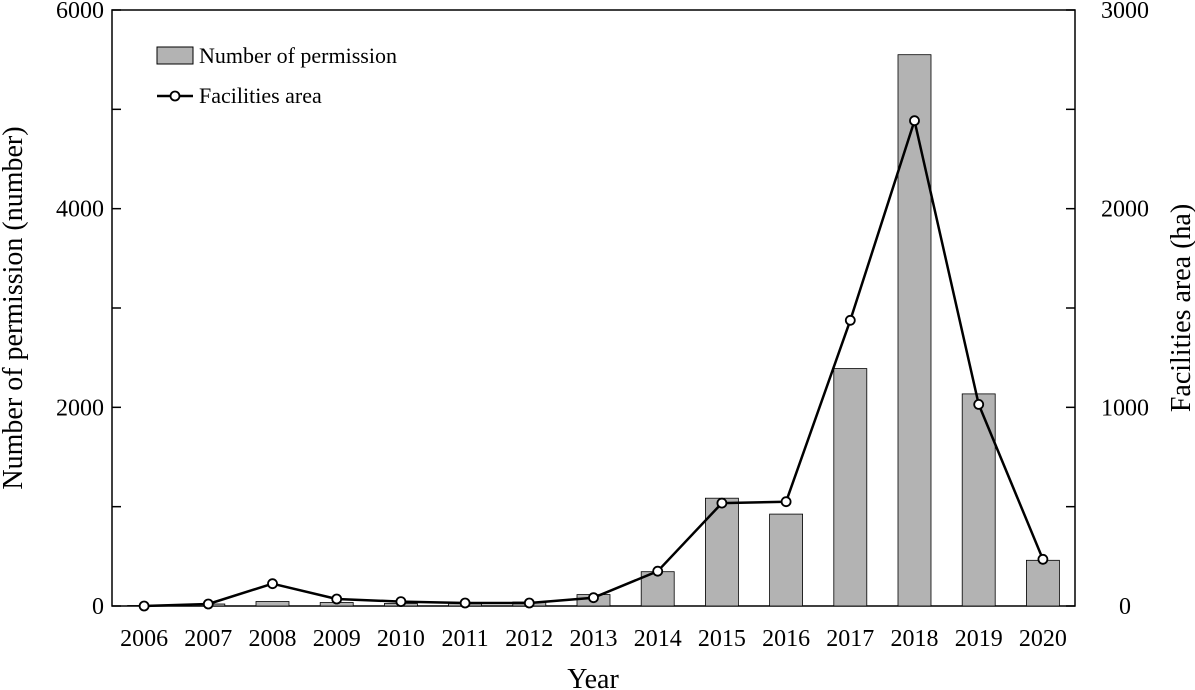  I want to click on right-axis: 0 1000 2000 3000, so click(1107, 310).